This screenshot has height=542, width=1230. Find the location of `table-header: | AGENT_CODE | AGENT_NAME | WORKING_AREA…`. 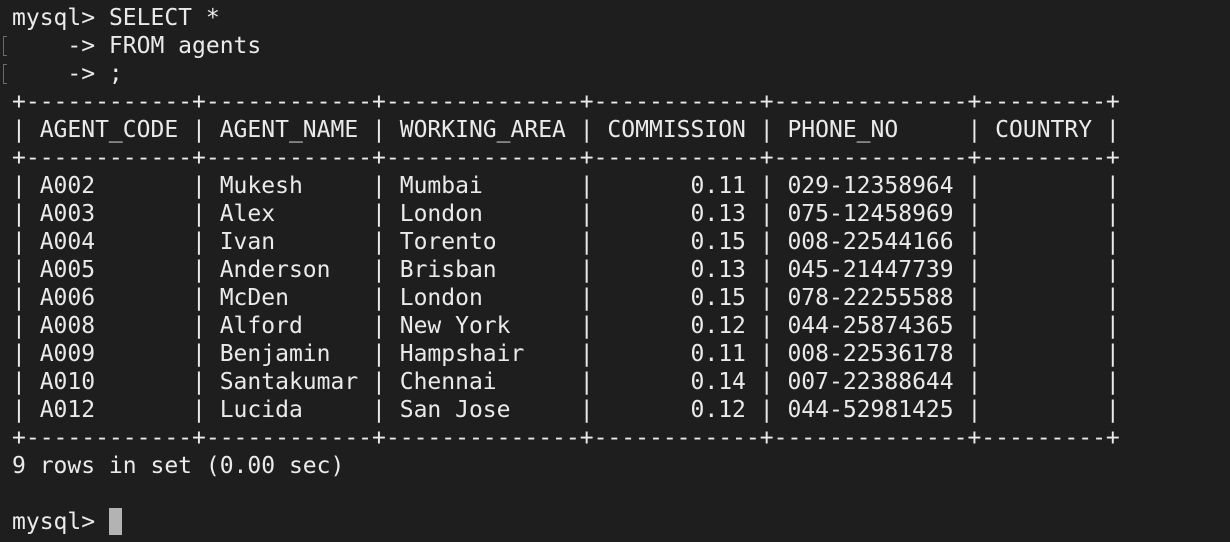

table-header: | AGENT_CODE | AGENT_NAME | WORKING_AREA… is located at coordinates (566, 130).